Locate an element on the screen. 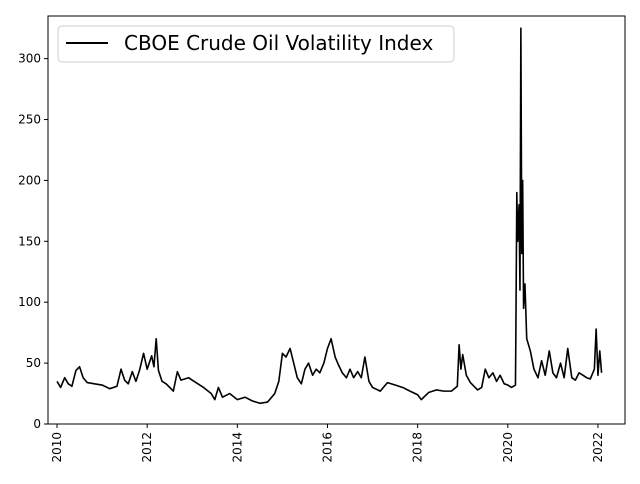 The width and height of the screenshot is (640, 484). y-tick-label: 200 is located at coordinates (29, 180).